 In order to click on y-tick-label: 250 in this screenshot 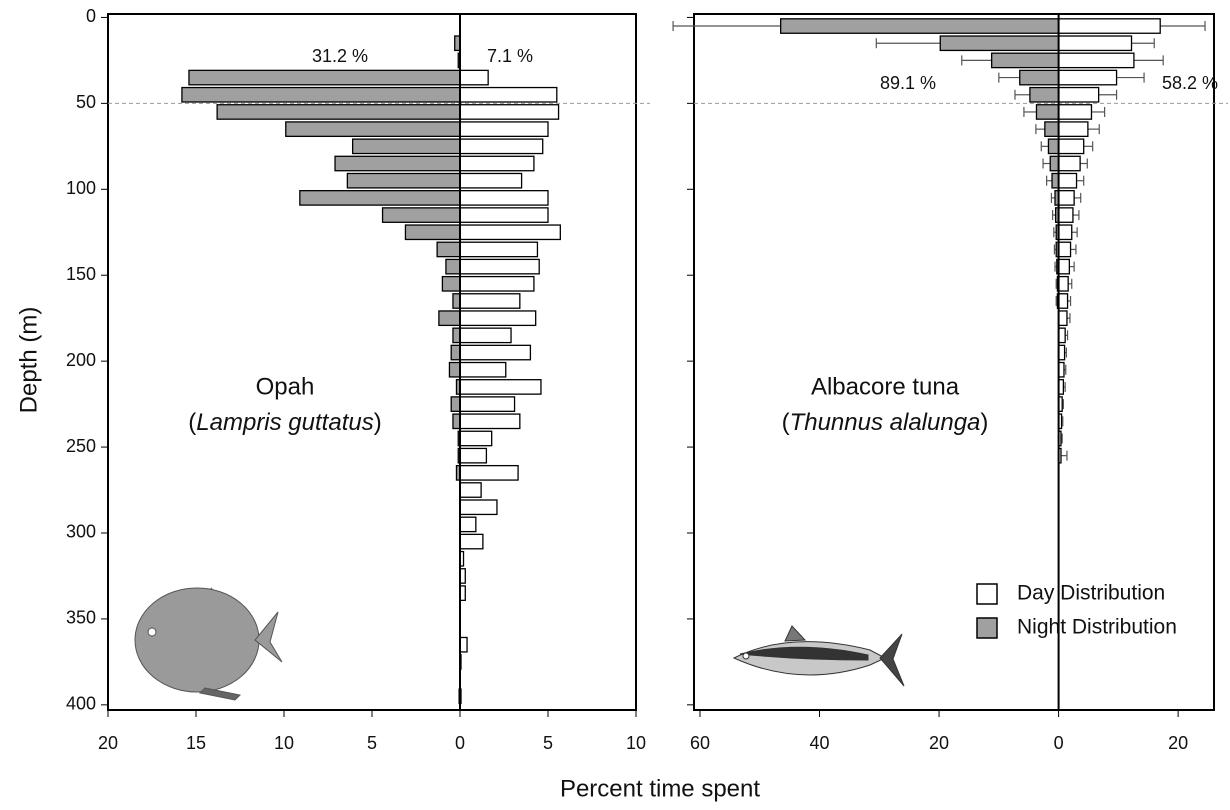, I will do `click(81, 446)`.